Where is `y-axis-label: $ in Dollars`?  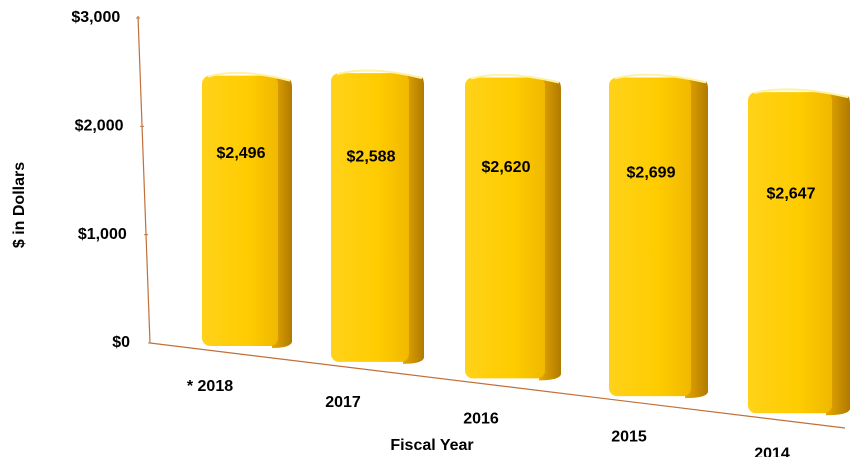 y-axis-label: $ in Dollars is located at coordinates (19, 205).